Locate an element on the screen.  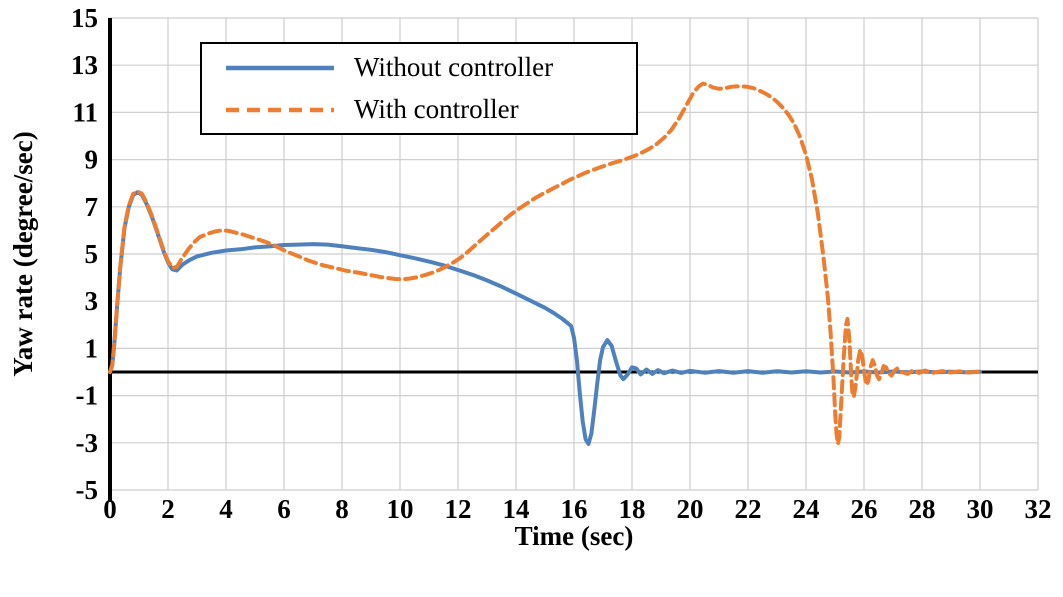
legend-line-dashed is located at coordinates (280, 109).